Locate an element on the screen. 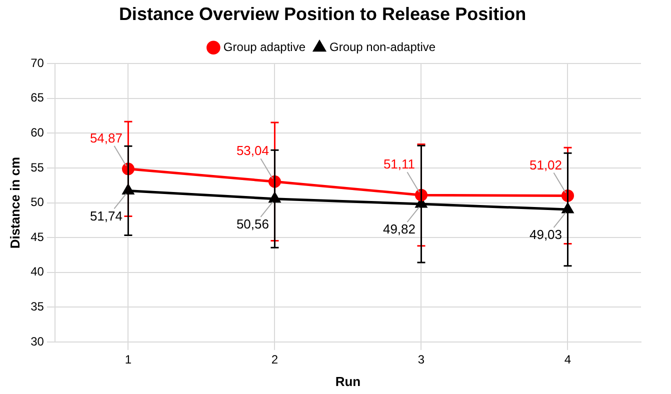  data-label: 54,87 is located at coordinates (106, 138).